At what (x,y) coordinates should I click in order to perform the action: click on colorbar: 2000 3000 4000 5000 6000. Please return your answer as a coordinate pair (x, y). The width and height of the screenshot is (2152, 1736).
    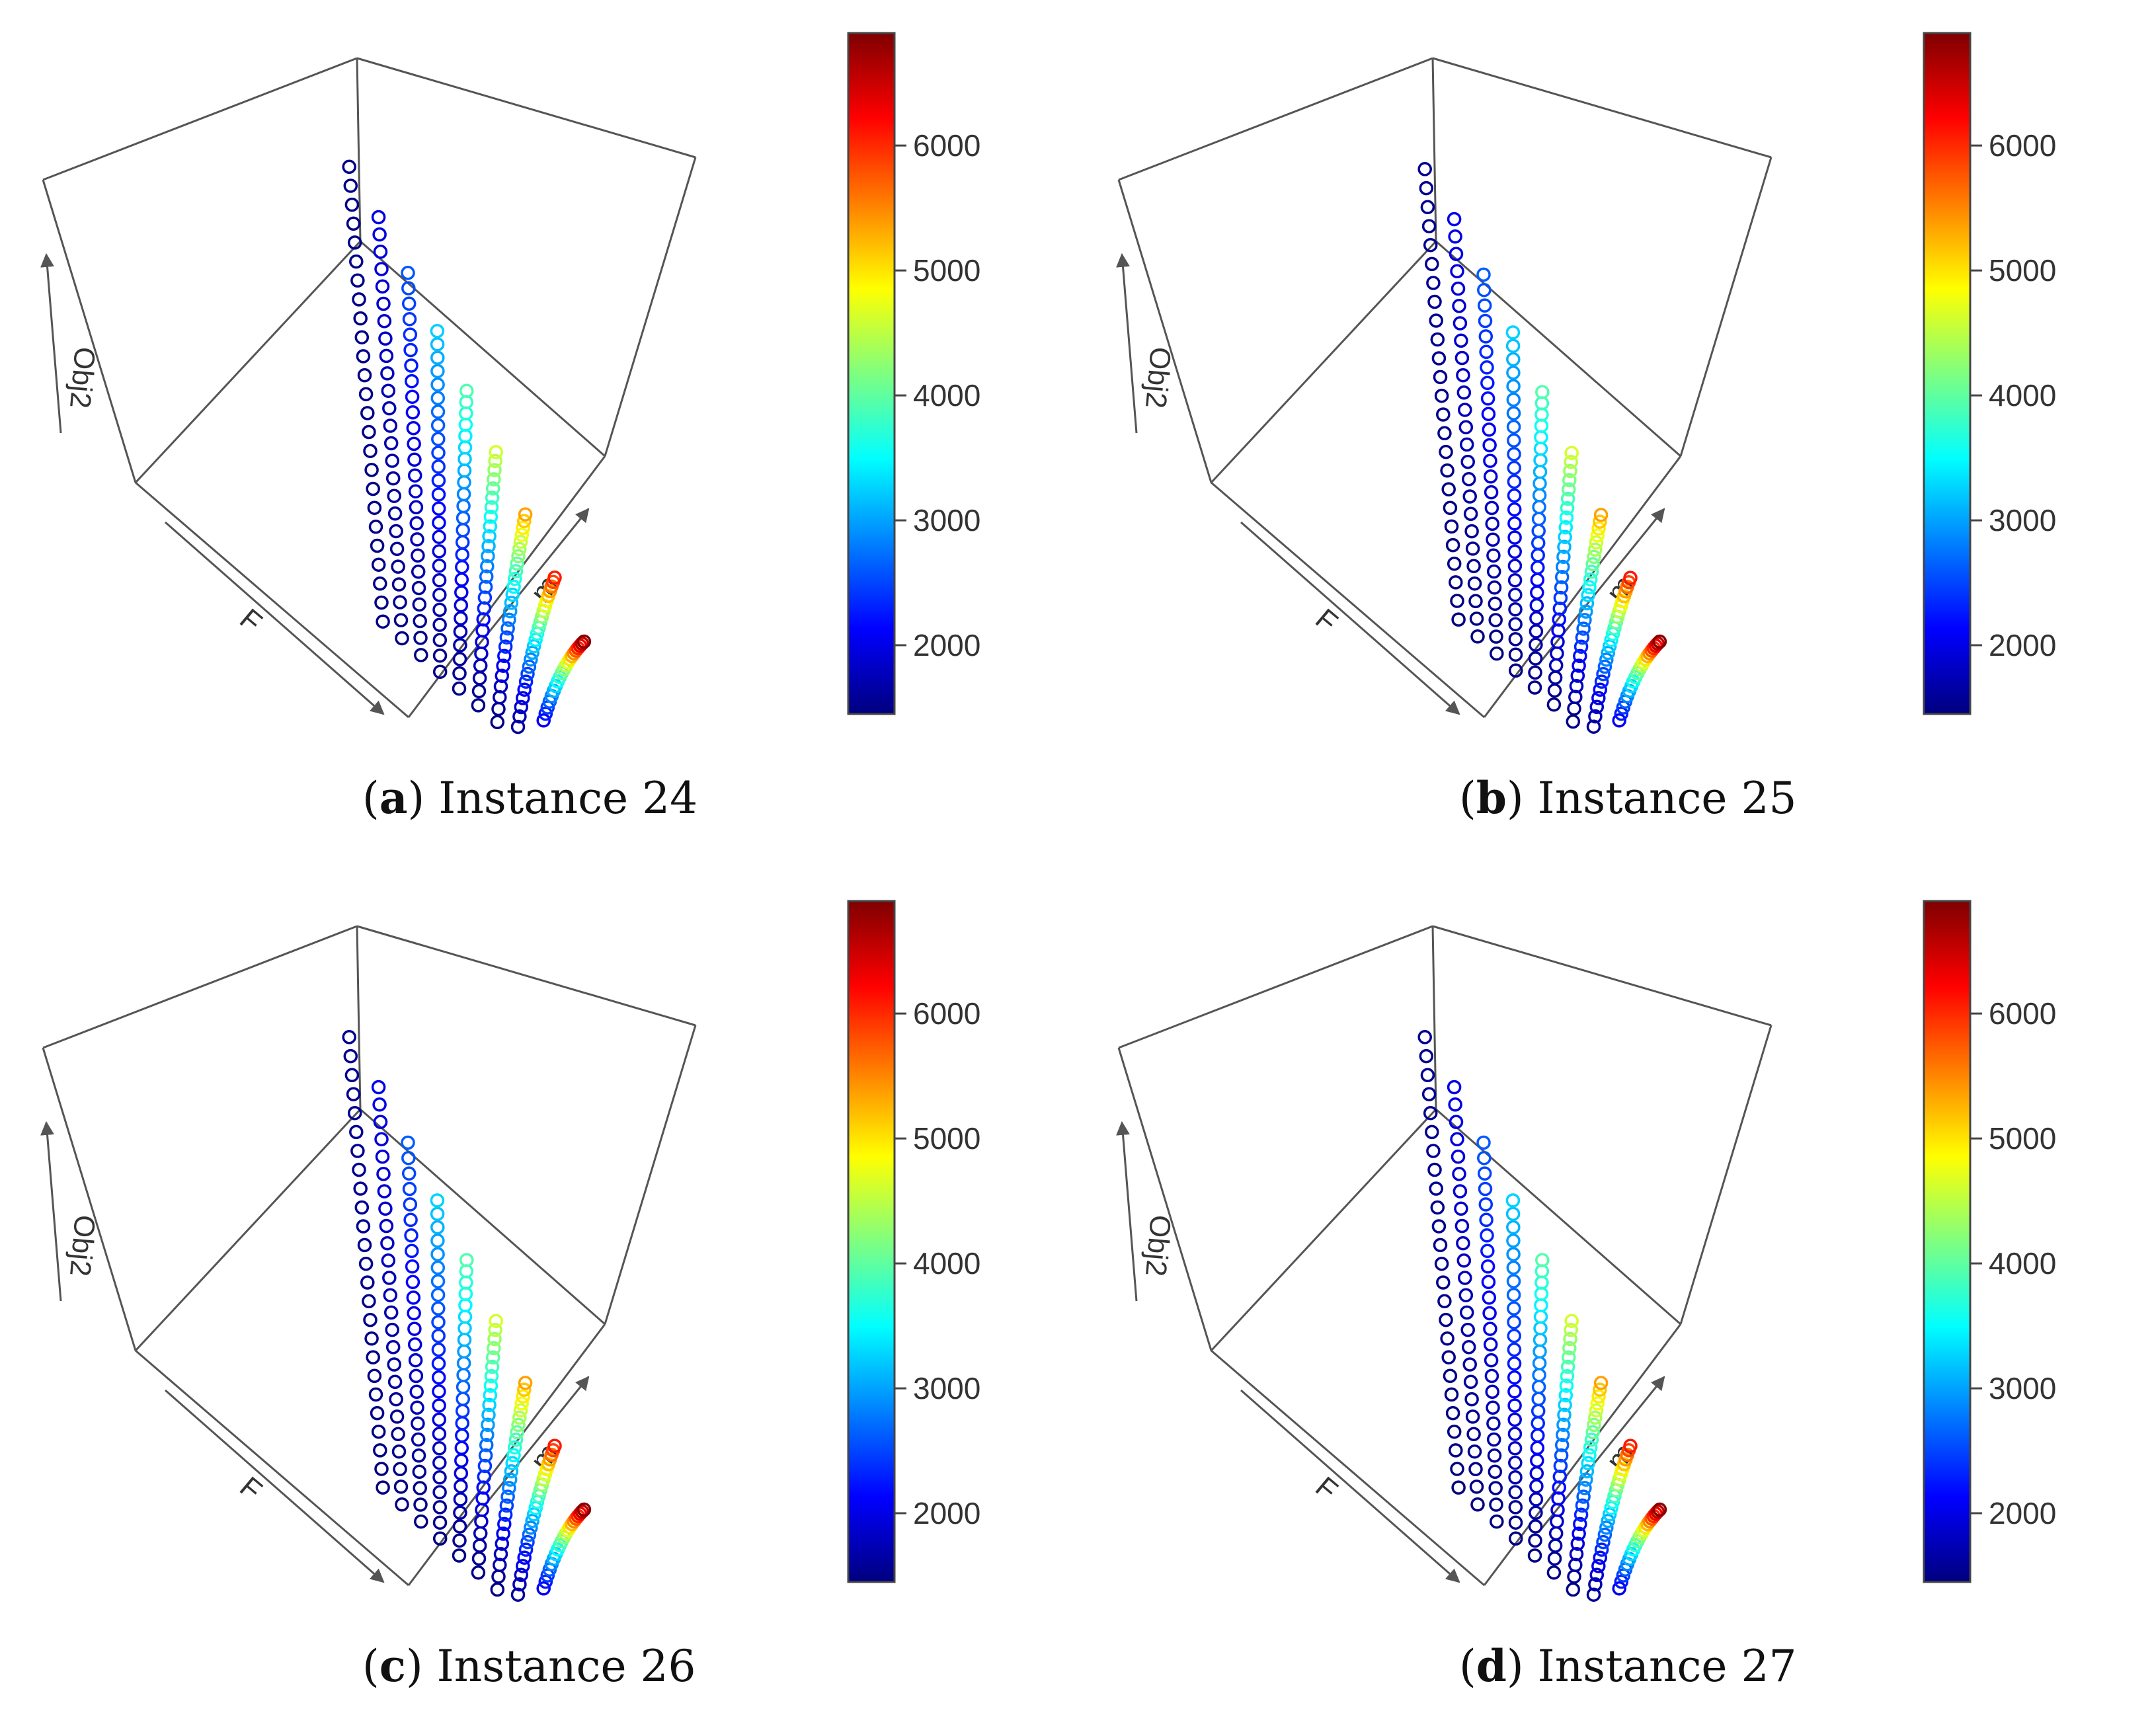
    Looking at the image, I should click on (1989, 373).